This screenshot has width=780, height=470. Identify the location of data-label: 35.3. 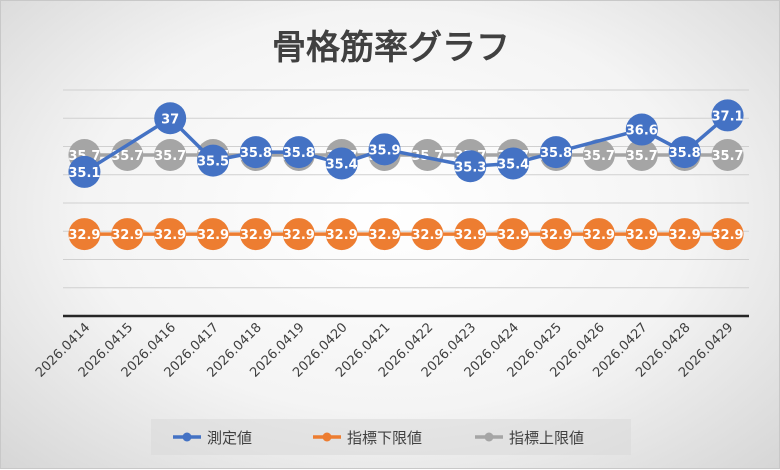
(470, 167).